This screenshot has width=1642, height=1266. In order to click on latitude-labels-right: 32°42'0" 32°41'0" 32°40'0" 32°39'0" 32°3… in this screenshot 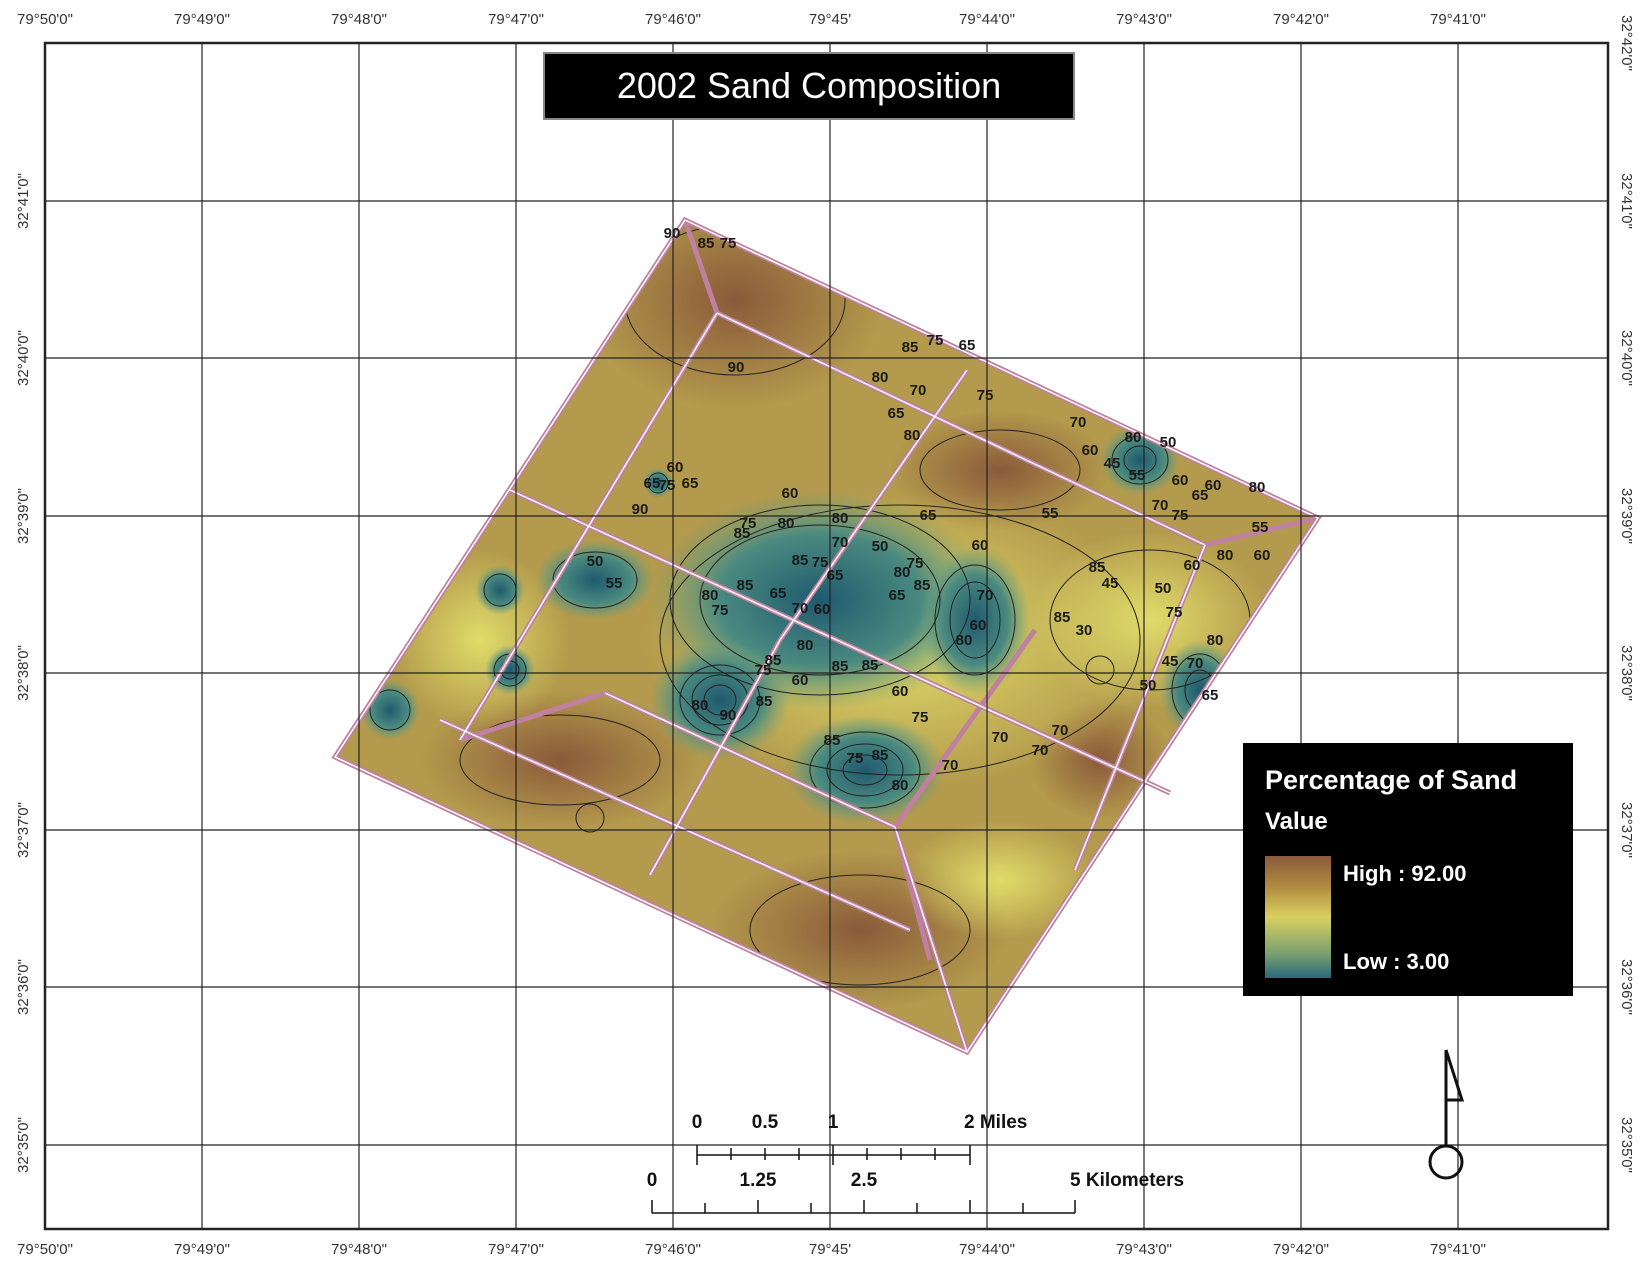, I will do `click(1626, 594)`.